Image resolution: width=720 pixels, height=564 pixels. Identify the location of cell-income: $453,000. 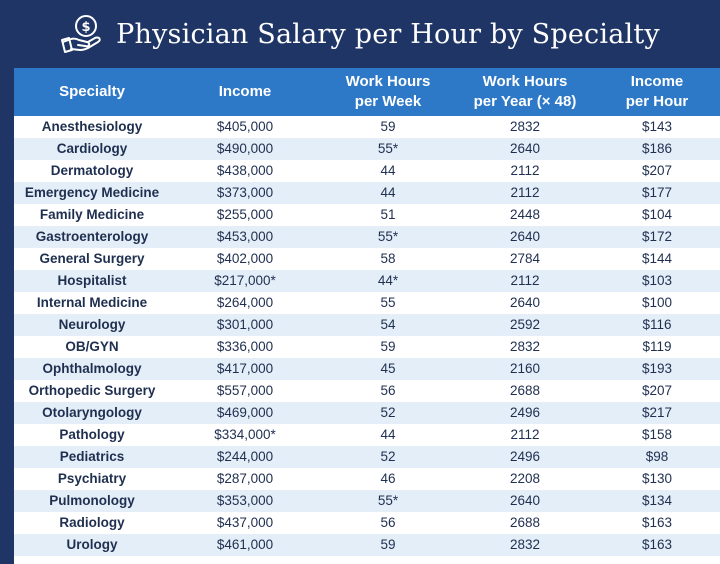
(245, 236).